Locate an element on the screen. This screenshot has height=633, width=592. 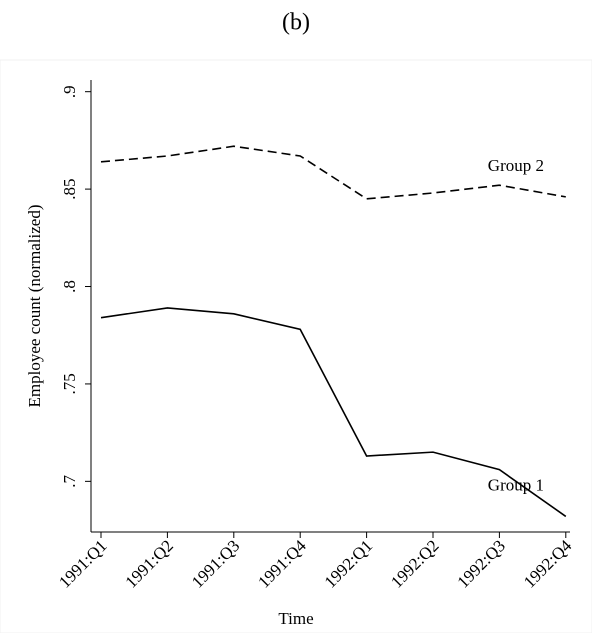
x-tick-label: 1991:Q3 is located at coordinates (216, 564).